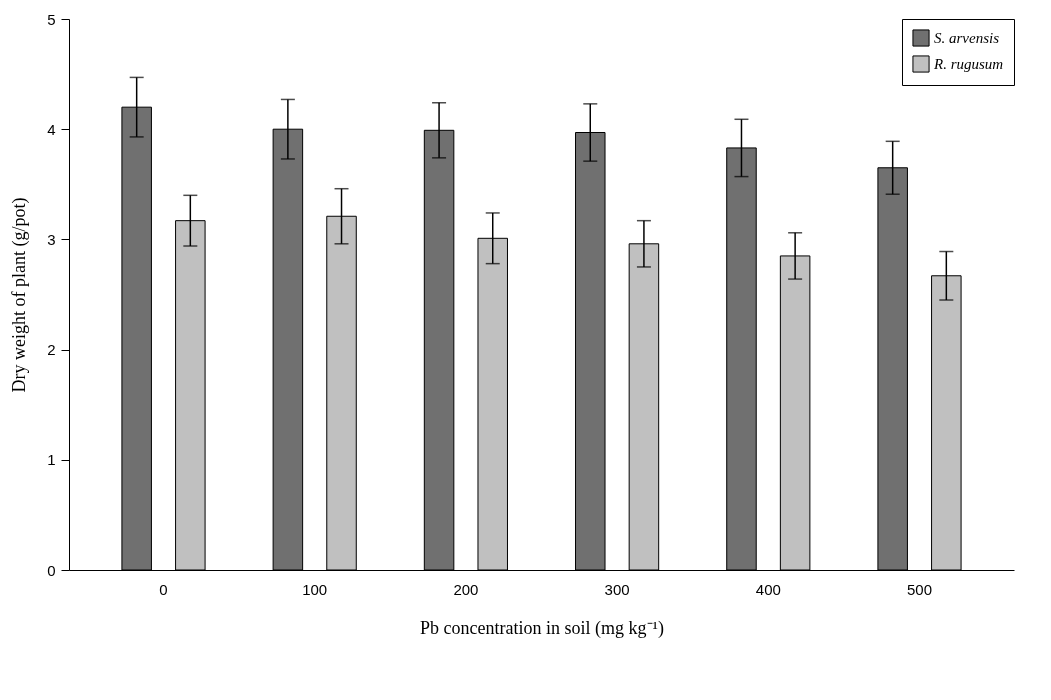 This screenshot has width=1051, height=700. What do you see at coordinates (315, 589) in the screenshot?
I see `x-tick-label: 100` at bounding box center [315, 589].